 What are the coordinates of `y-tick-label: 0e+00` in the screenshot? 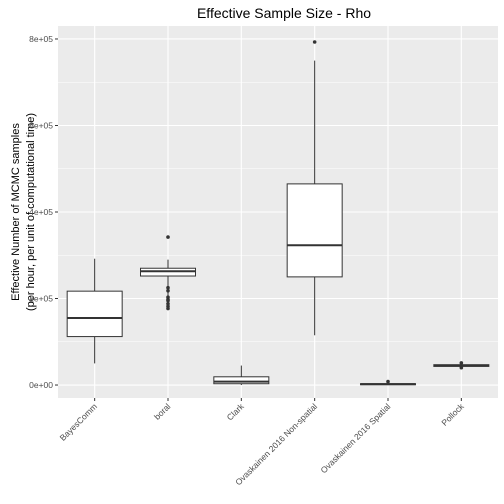 It's located at (41, 385).